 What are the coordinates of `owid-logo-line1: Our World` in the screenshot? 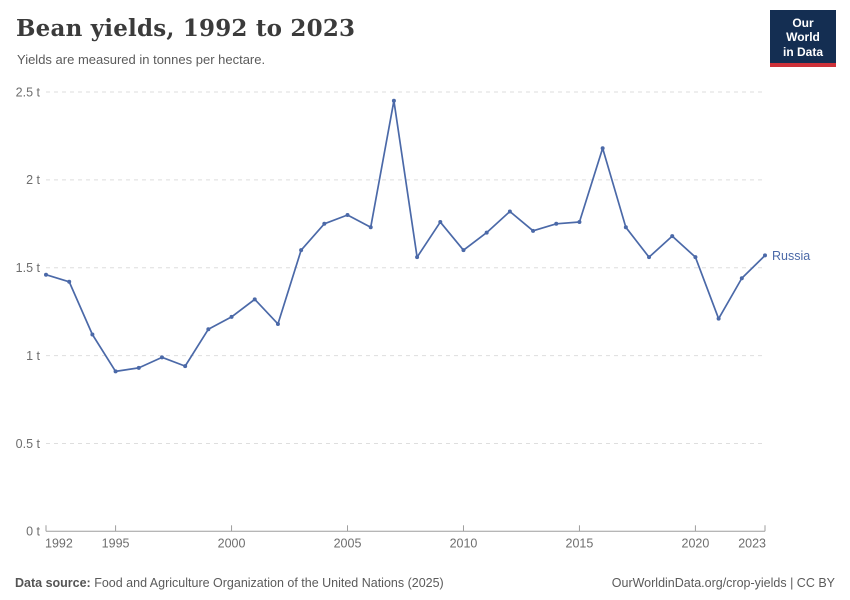 It's located at (803, 30).